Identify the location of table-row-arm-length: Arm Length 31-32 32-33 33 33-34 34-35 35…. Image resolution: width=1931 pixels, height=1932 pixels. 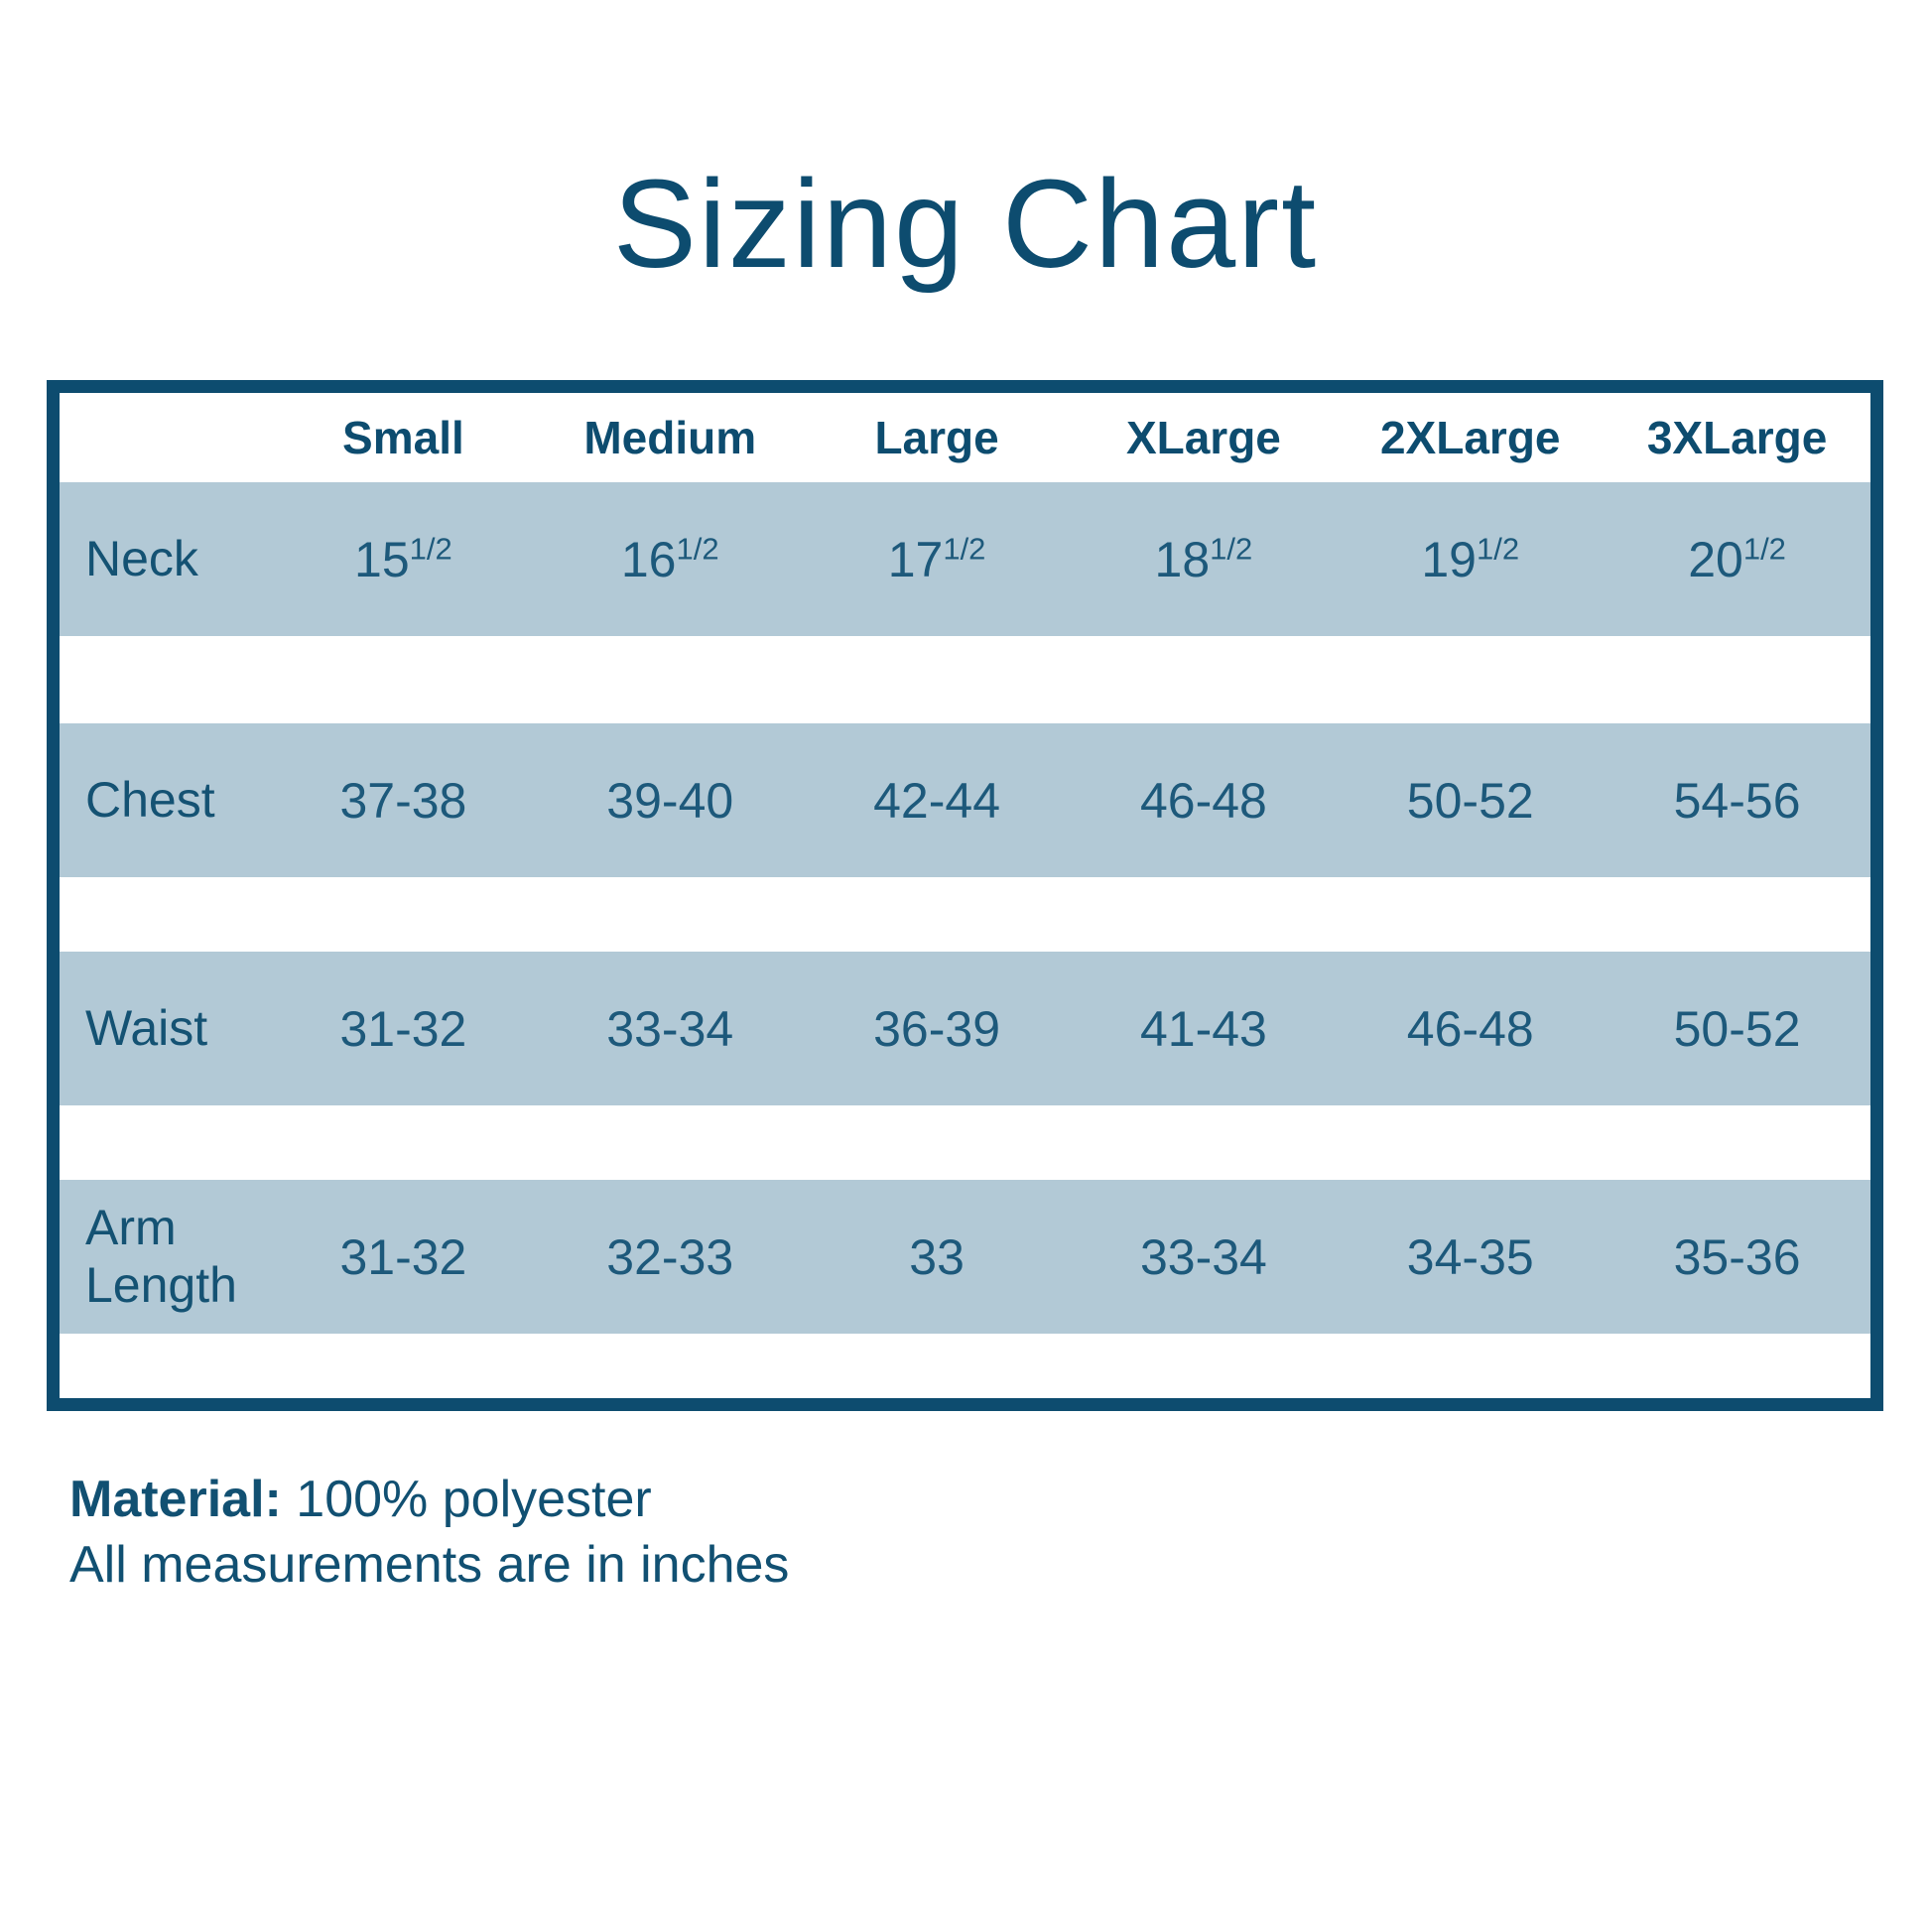
(965, 1257).